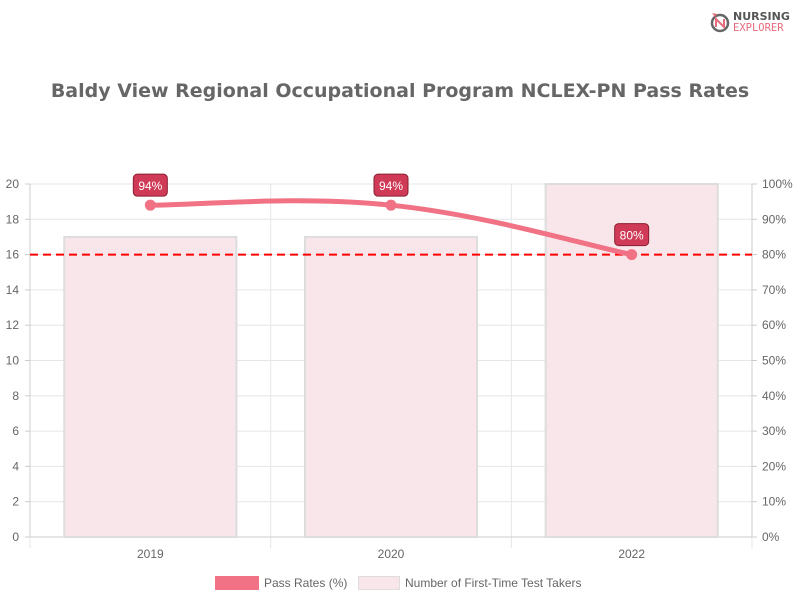  What do you see at coordinates (13, 290) in the screenshot?
I see `y-left-tick-label: 14` at bounding box center [13, 290].